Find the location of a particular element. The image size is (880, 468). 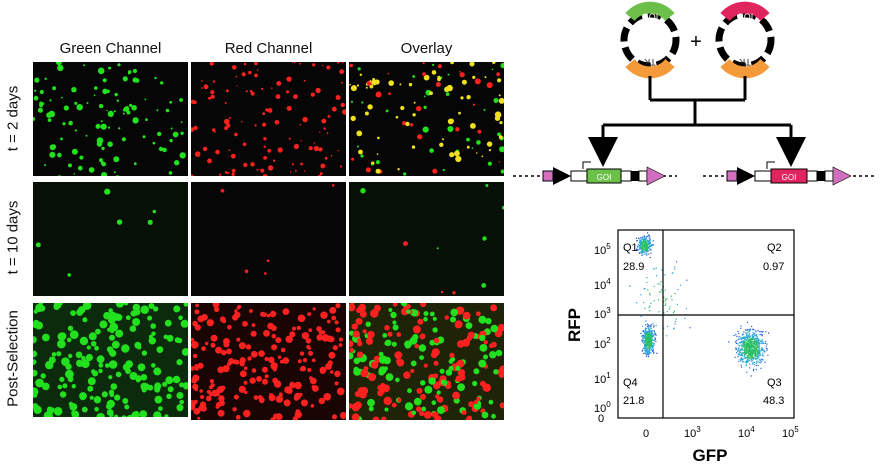

plus-sign: + is located at coordinates (696, 42).